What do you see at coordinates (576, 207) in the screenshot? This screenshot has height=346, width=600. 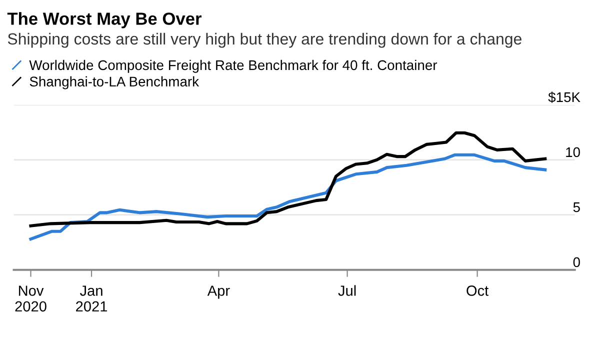 I see `y-tick-label: 5` at bounding box center [576, 207].